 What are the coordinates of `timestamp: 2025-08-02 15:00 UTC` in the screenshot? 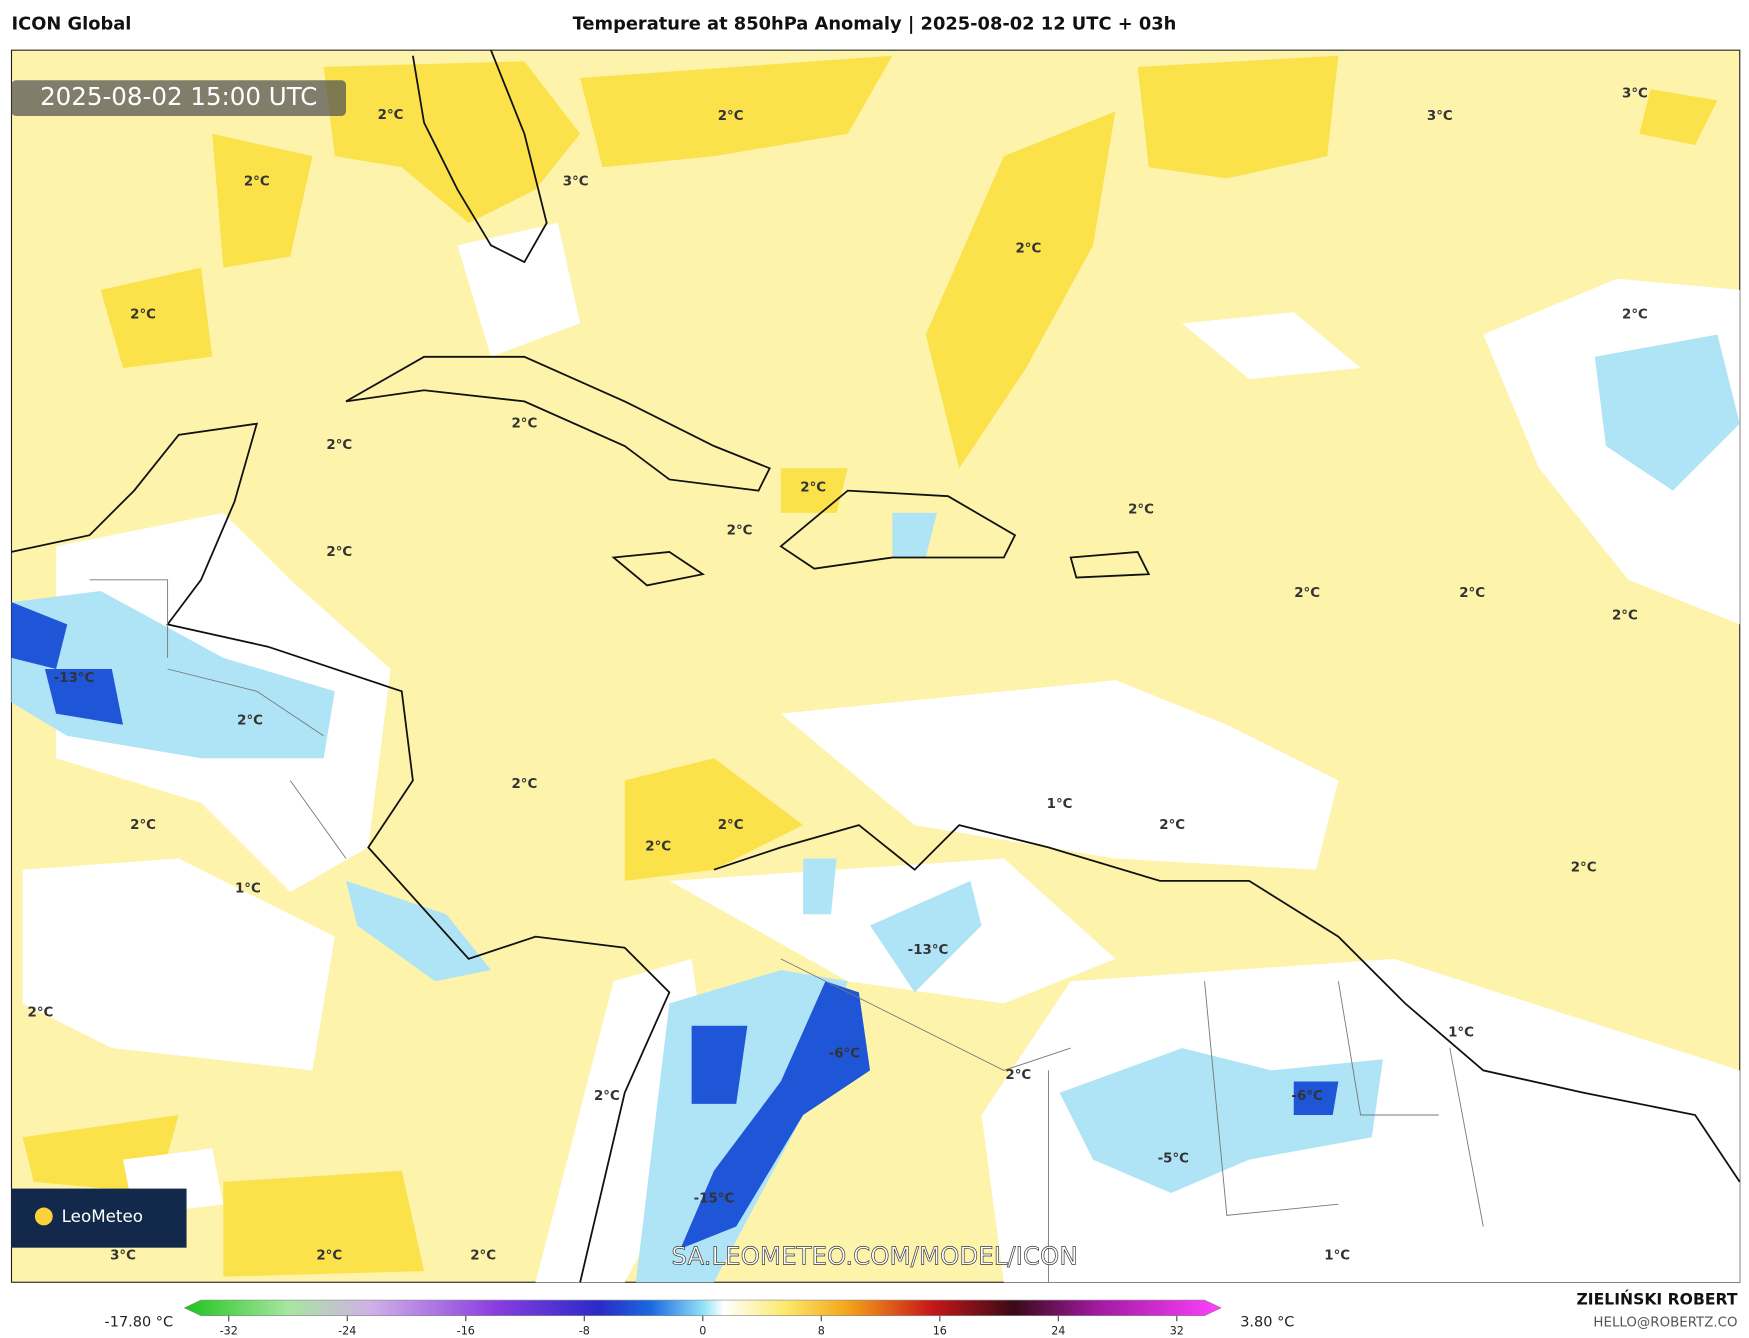 It's located at (178, 96).